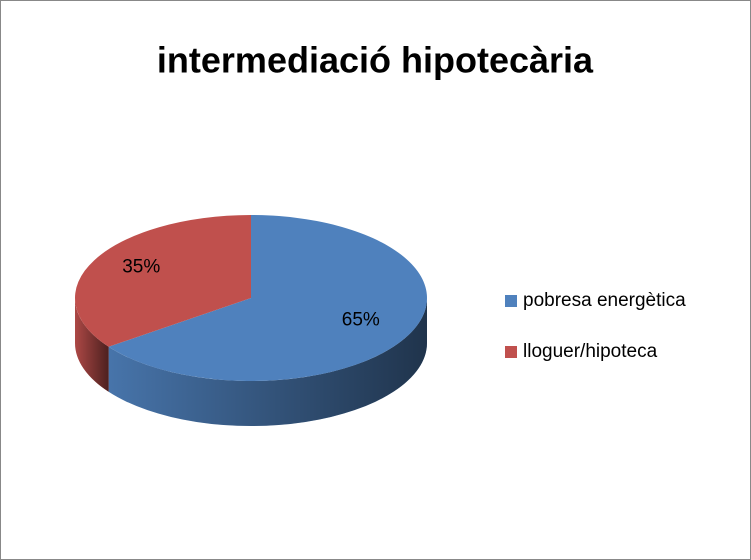 The image size is (751, 560). What do you see at coordinates (361, 319) in the screenshot?
I see `data-label: 65%` at bounding box center [361, 319].